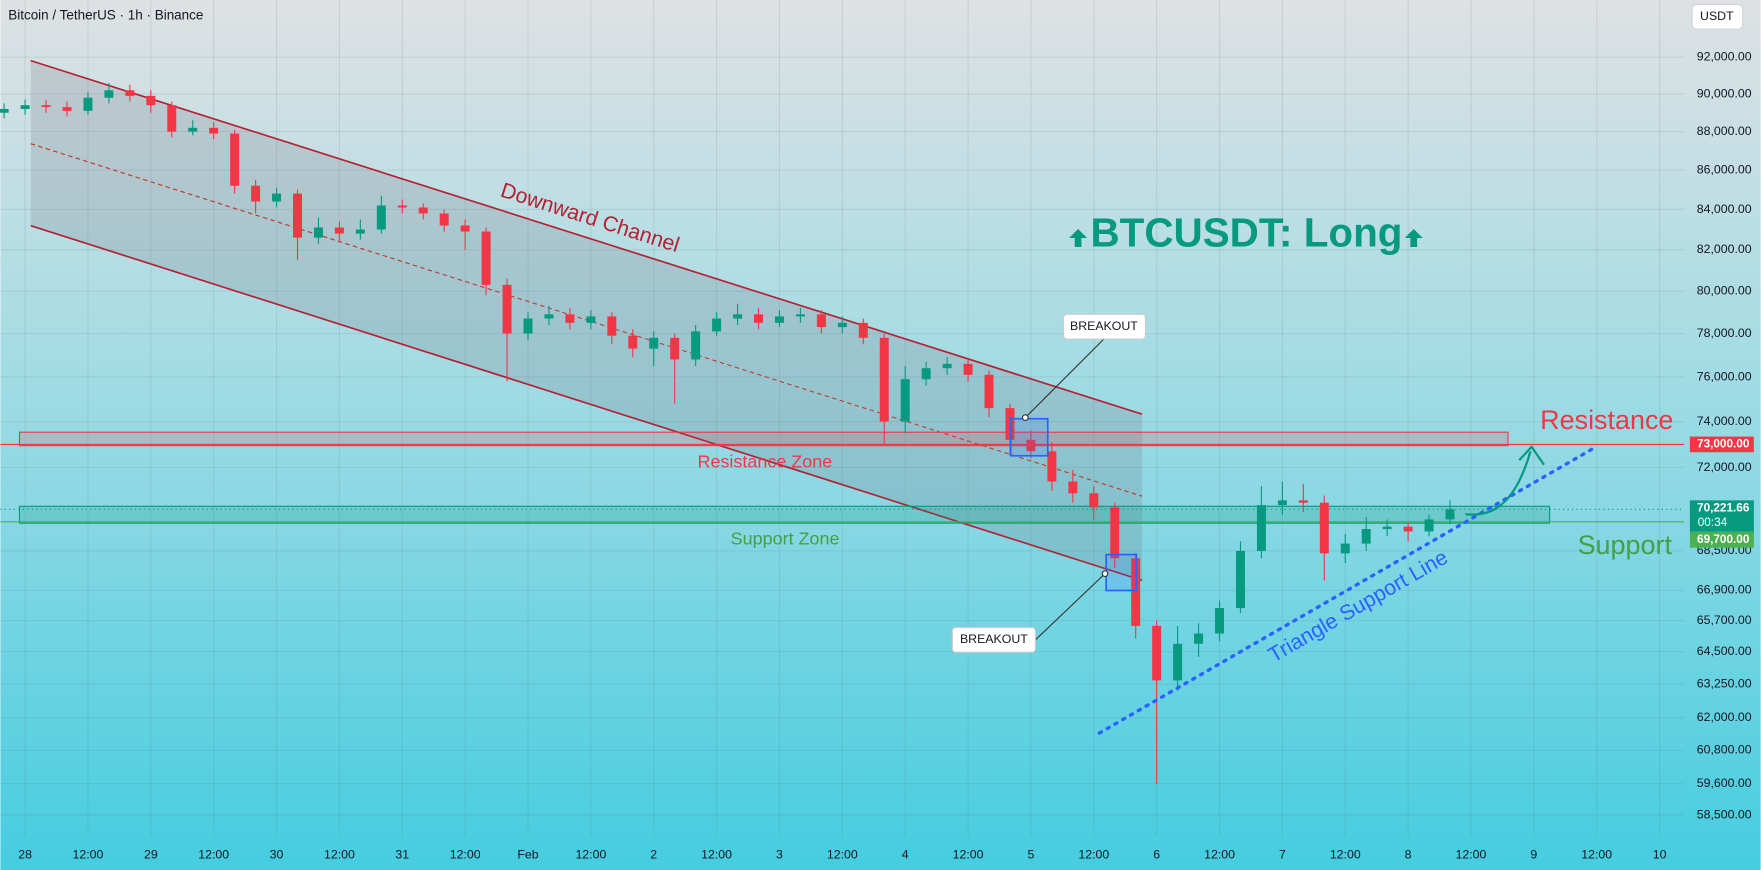 Image resolution: width=1761 pixels, height=870 pixels. I want to click on x-tick-label: 6, so click(1156, 855).